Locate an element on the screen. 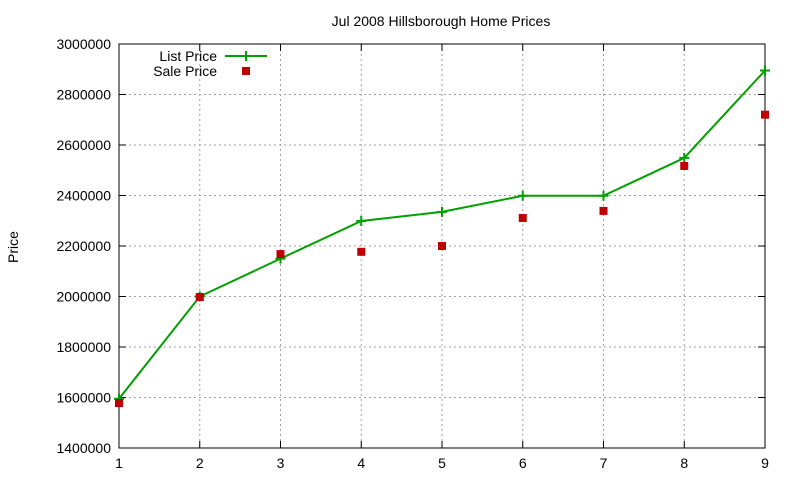  x-tick-label: 7 is located at coordinates (604, 463).